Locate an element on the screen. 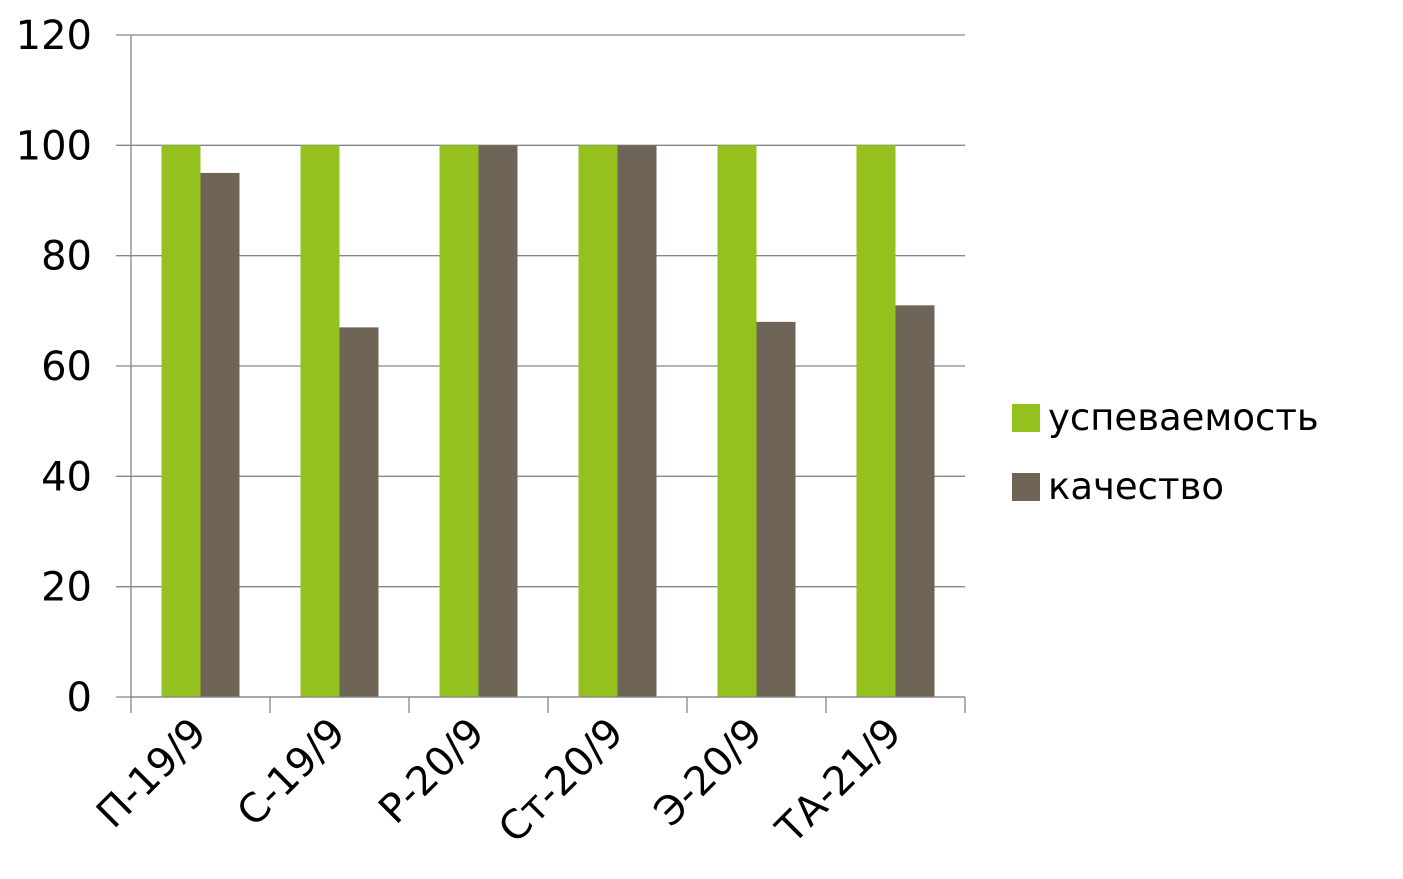 This screenshot has width=1403, height=879. y-axis-tick-labels: 0 20 40 60 80 100 120 is located at coordinates (54, 367).